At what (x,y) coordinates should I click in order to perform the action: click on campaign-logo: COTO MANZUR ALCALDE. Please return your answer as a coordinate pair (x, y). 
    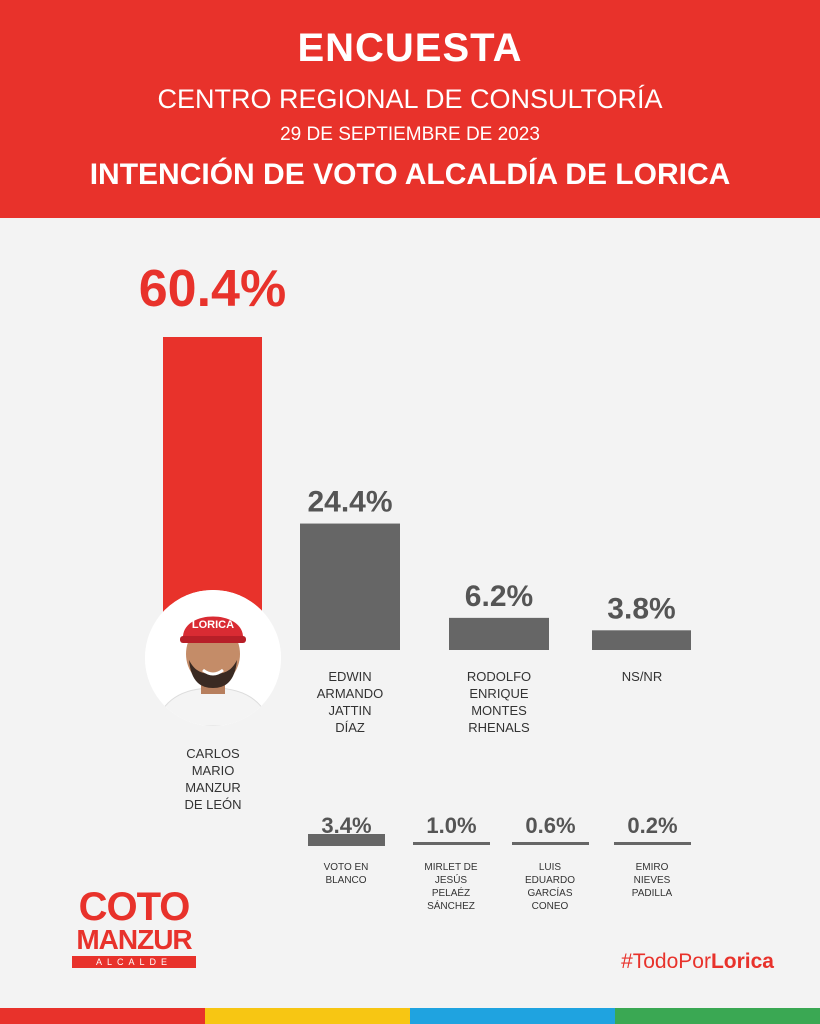
    Looking at the image, I should click on (134, 926).